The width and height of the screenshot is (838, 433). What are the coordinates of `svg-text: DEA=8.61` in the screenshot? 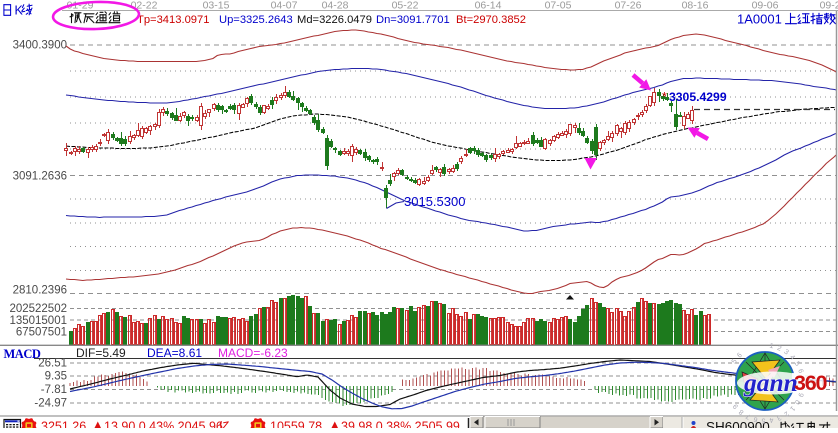 It's located at (174, 353).